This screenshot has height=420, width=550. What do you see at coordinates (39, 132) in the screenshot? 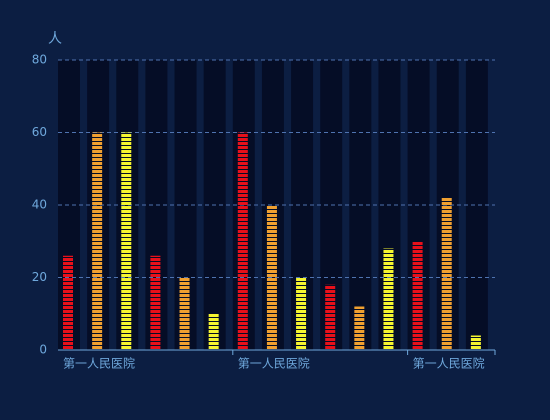
I see `y-tick-label: 60` at bounding box center [39, 132].